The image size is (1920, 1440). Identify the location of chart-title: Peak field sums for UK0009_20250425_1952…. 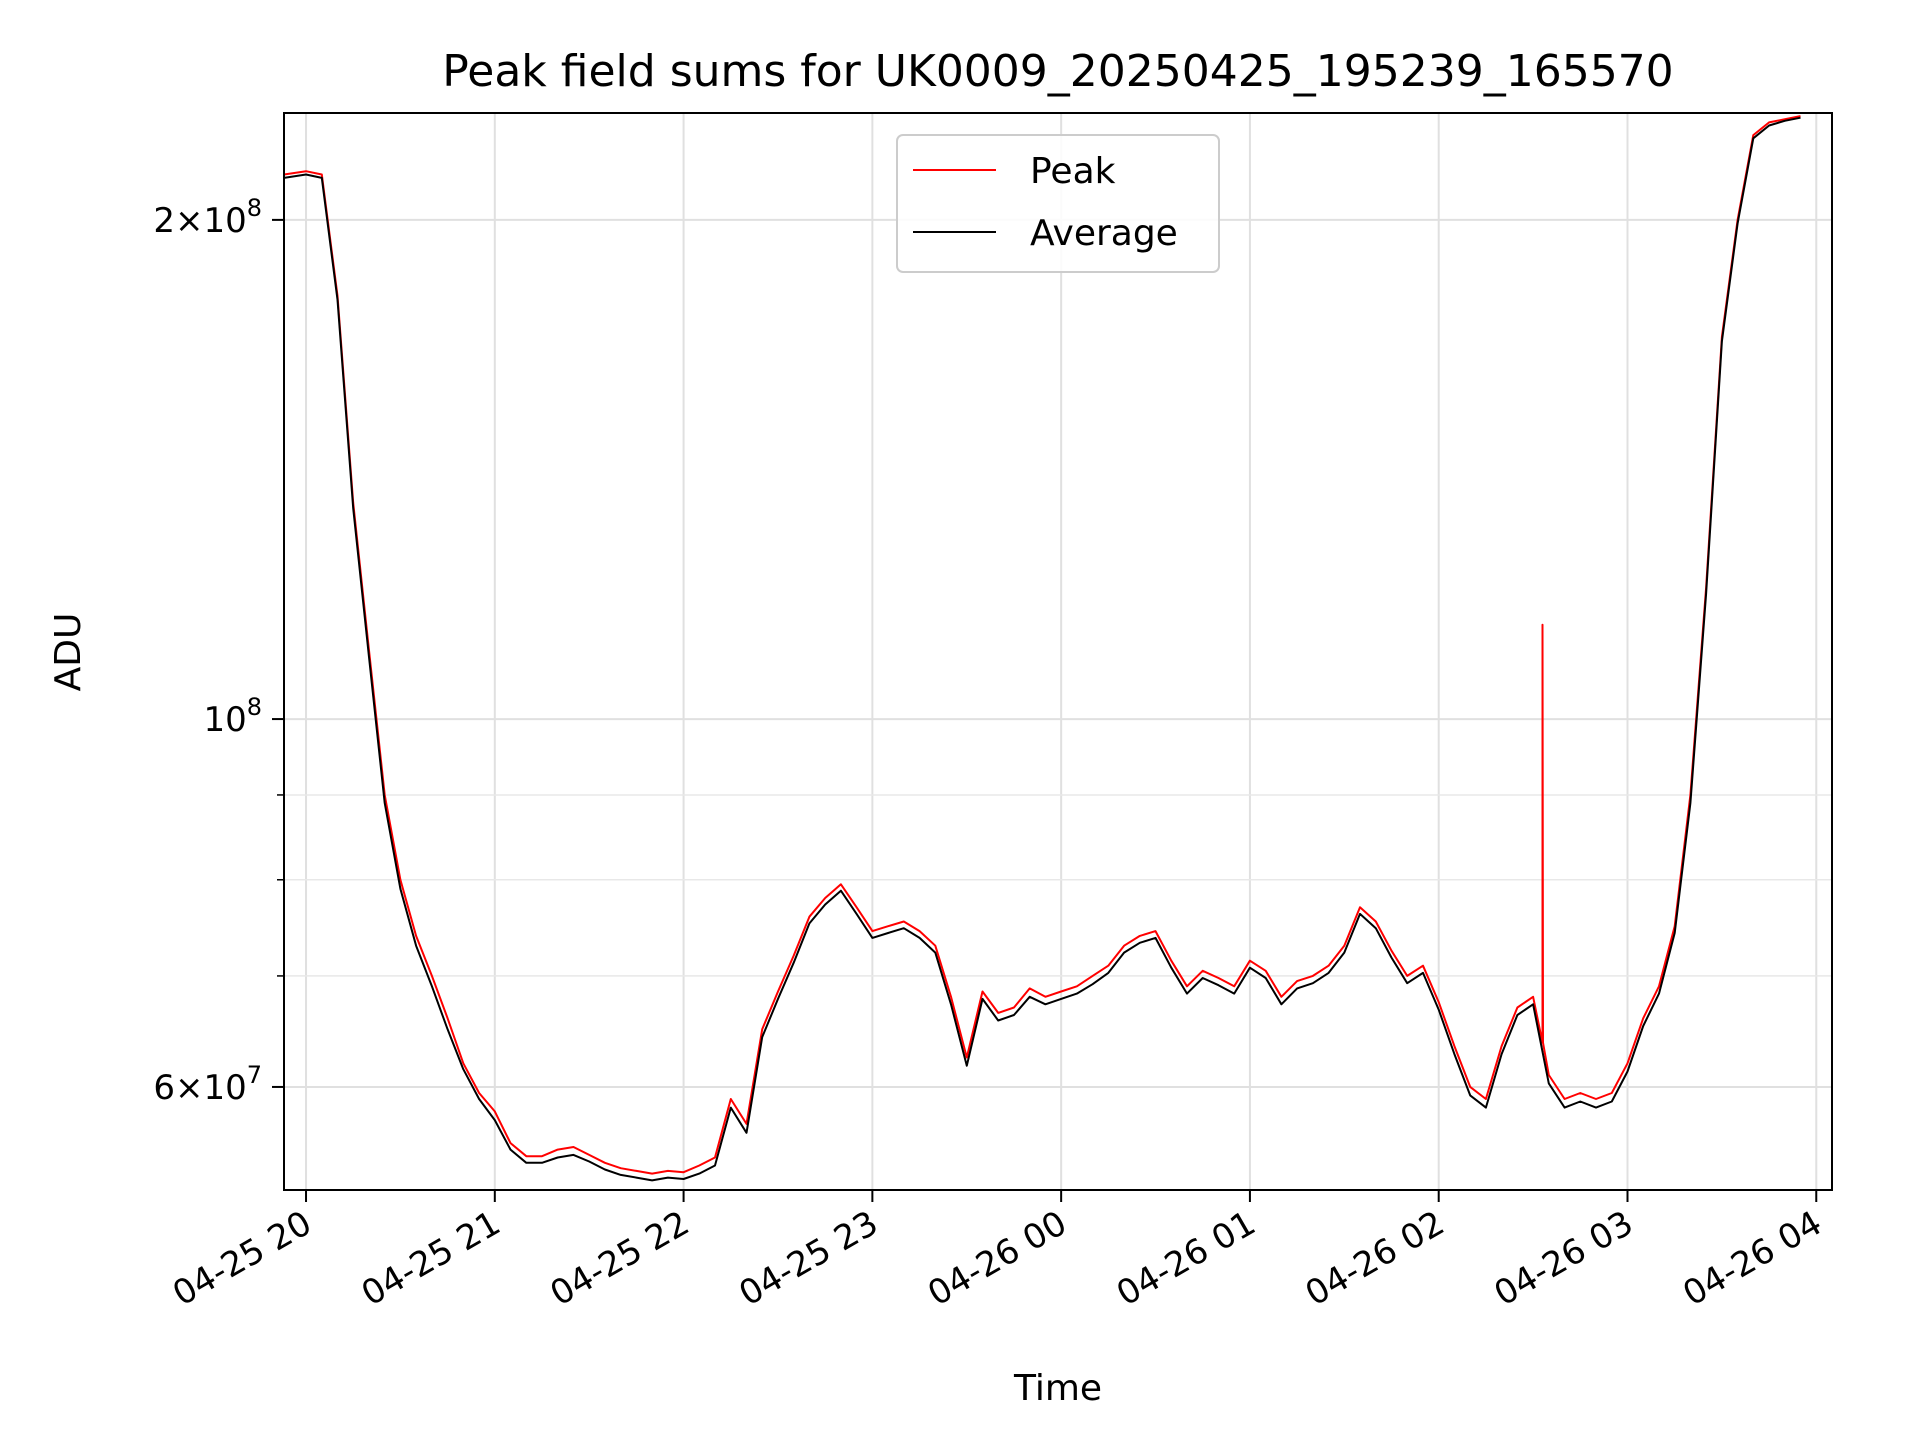
(1057, 71).